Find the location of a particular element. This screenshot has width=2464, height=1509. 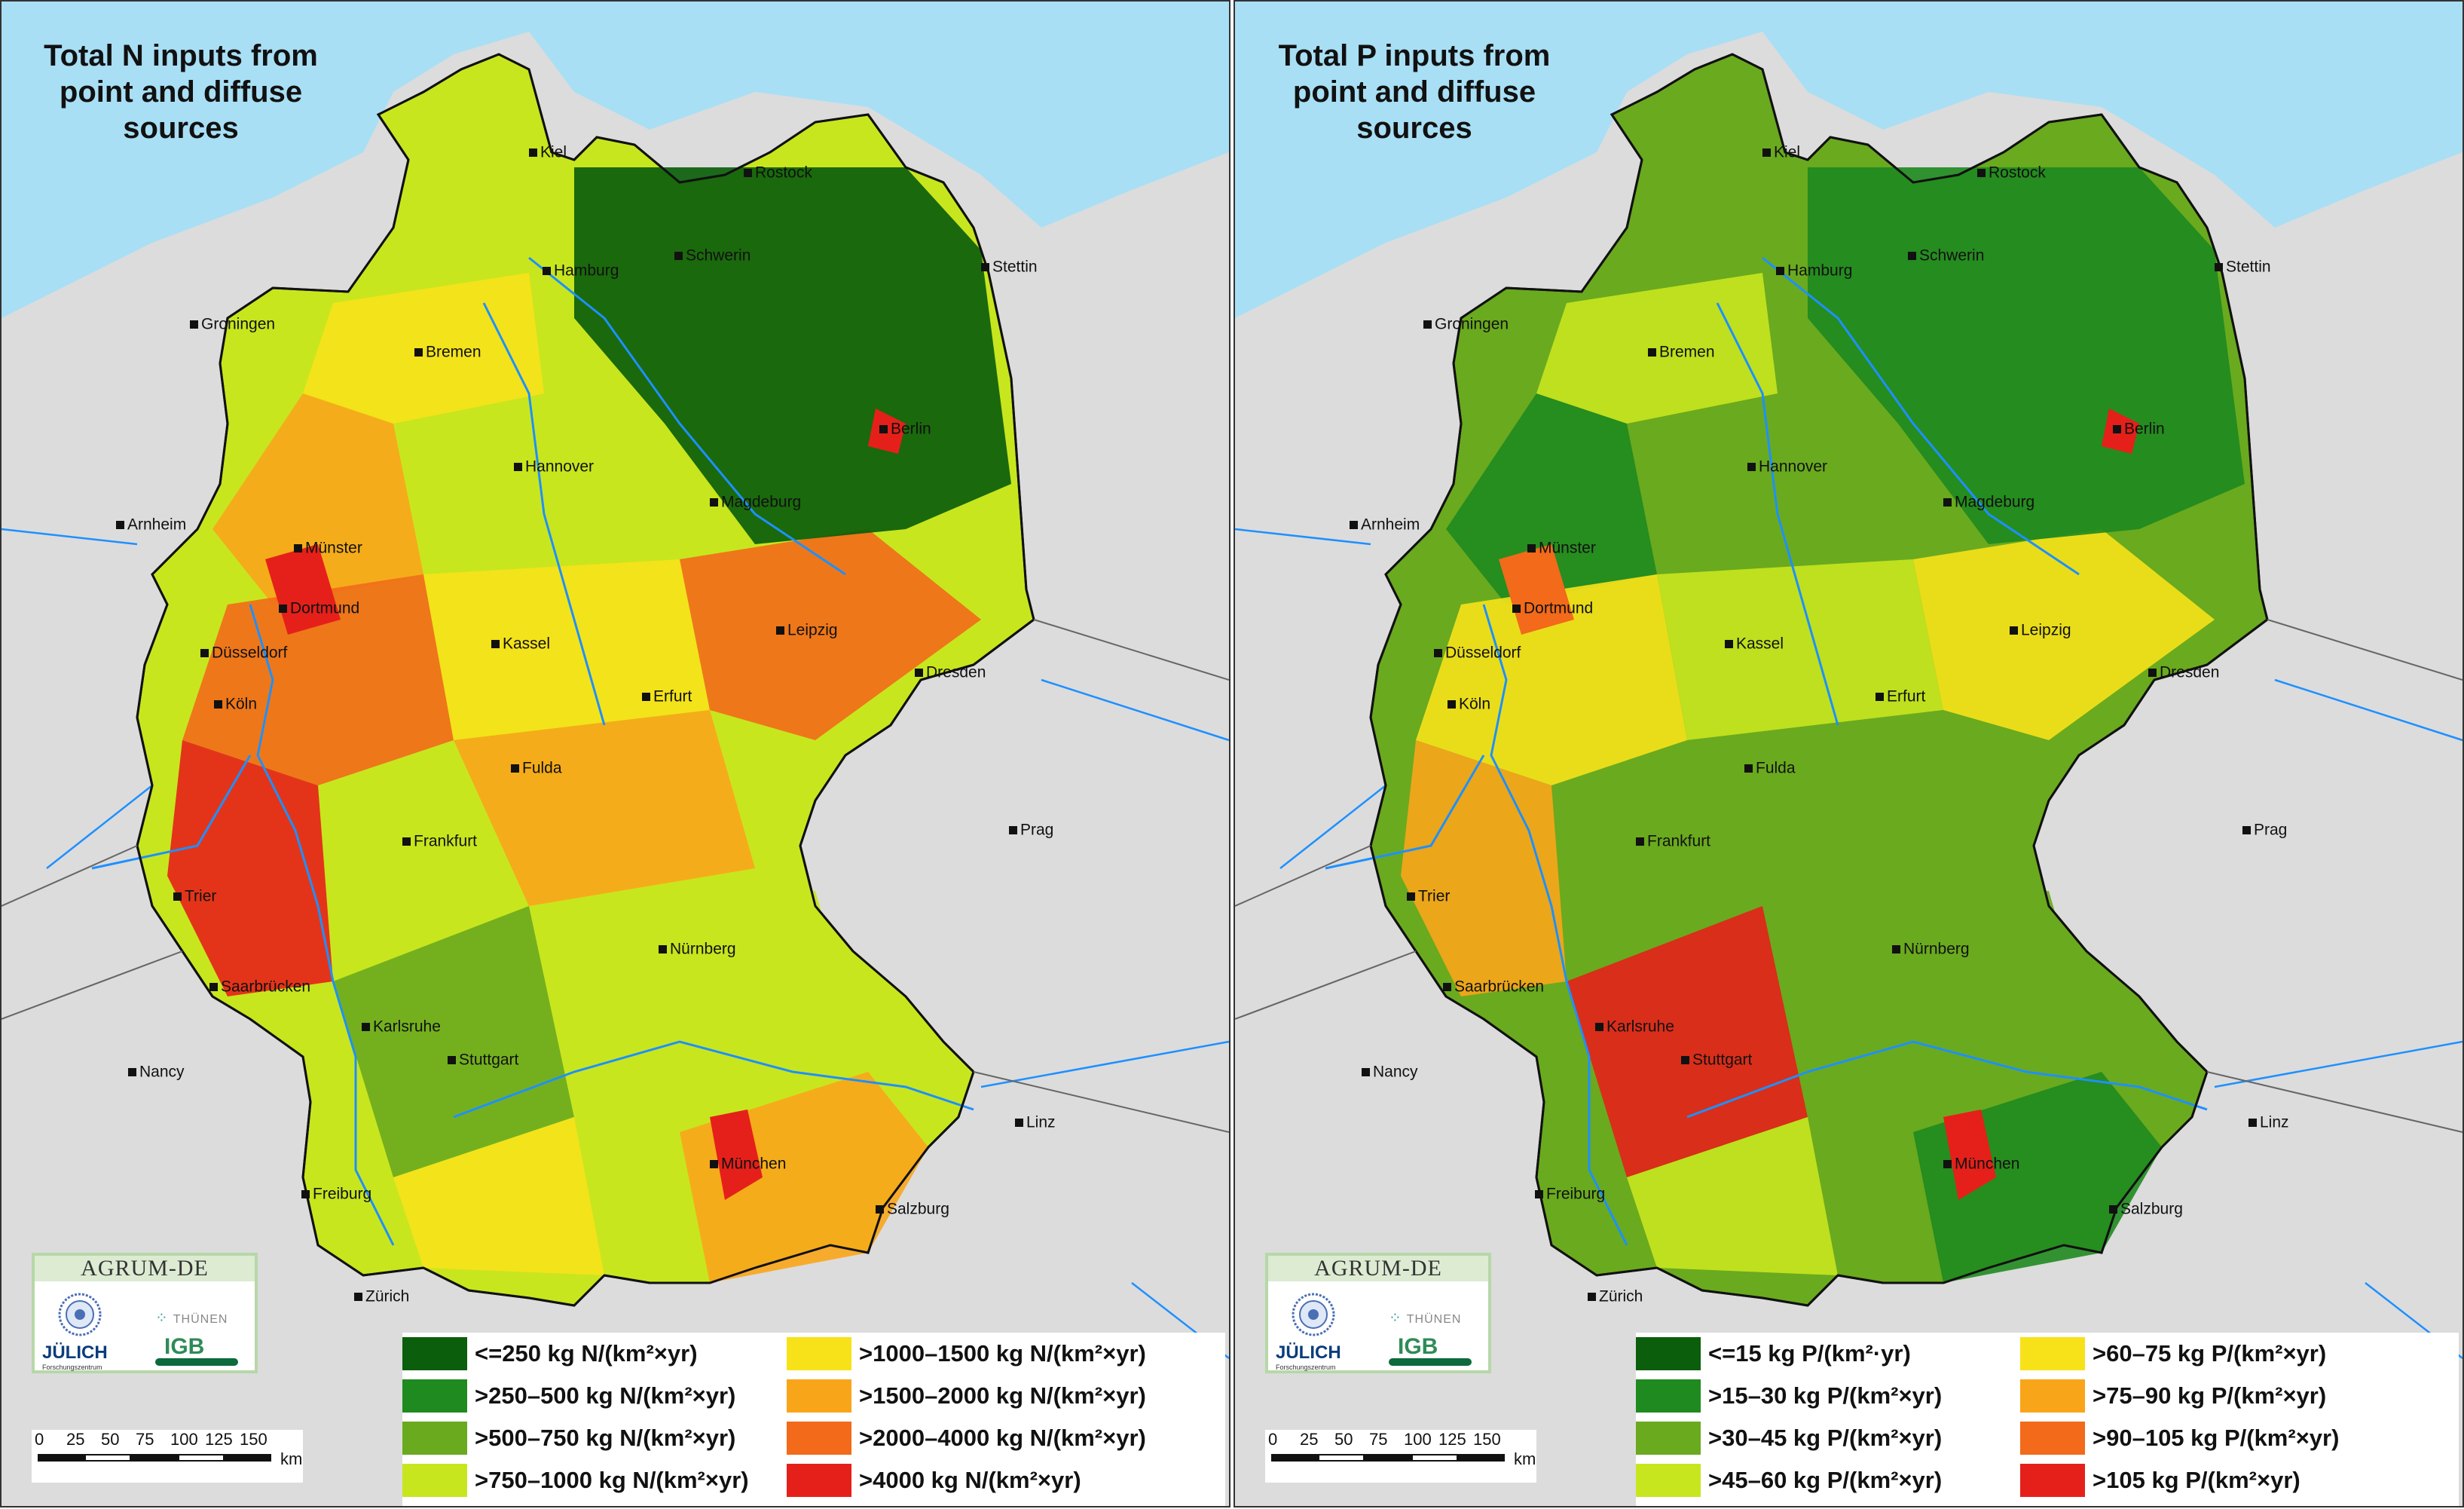

city-name: Düsseldorf is located at coordinates (1483, 653).